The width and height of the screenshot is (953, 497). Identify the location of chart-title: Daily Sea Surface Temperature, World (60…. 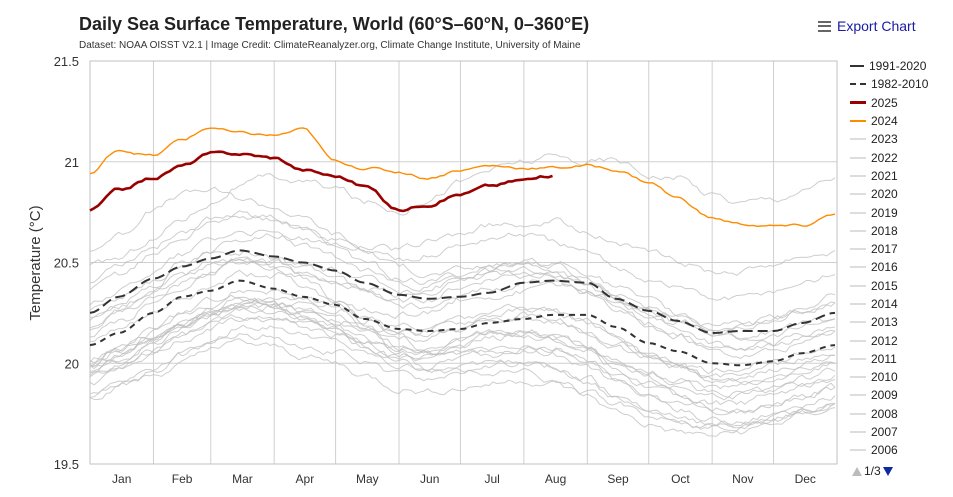
(334, 24).